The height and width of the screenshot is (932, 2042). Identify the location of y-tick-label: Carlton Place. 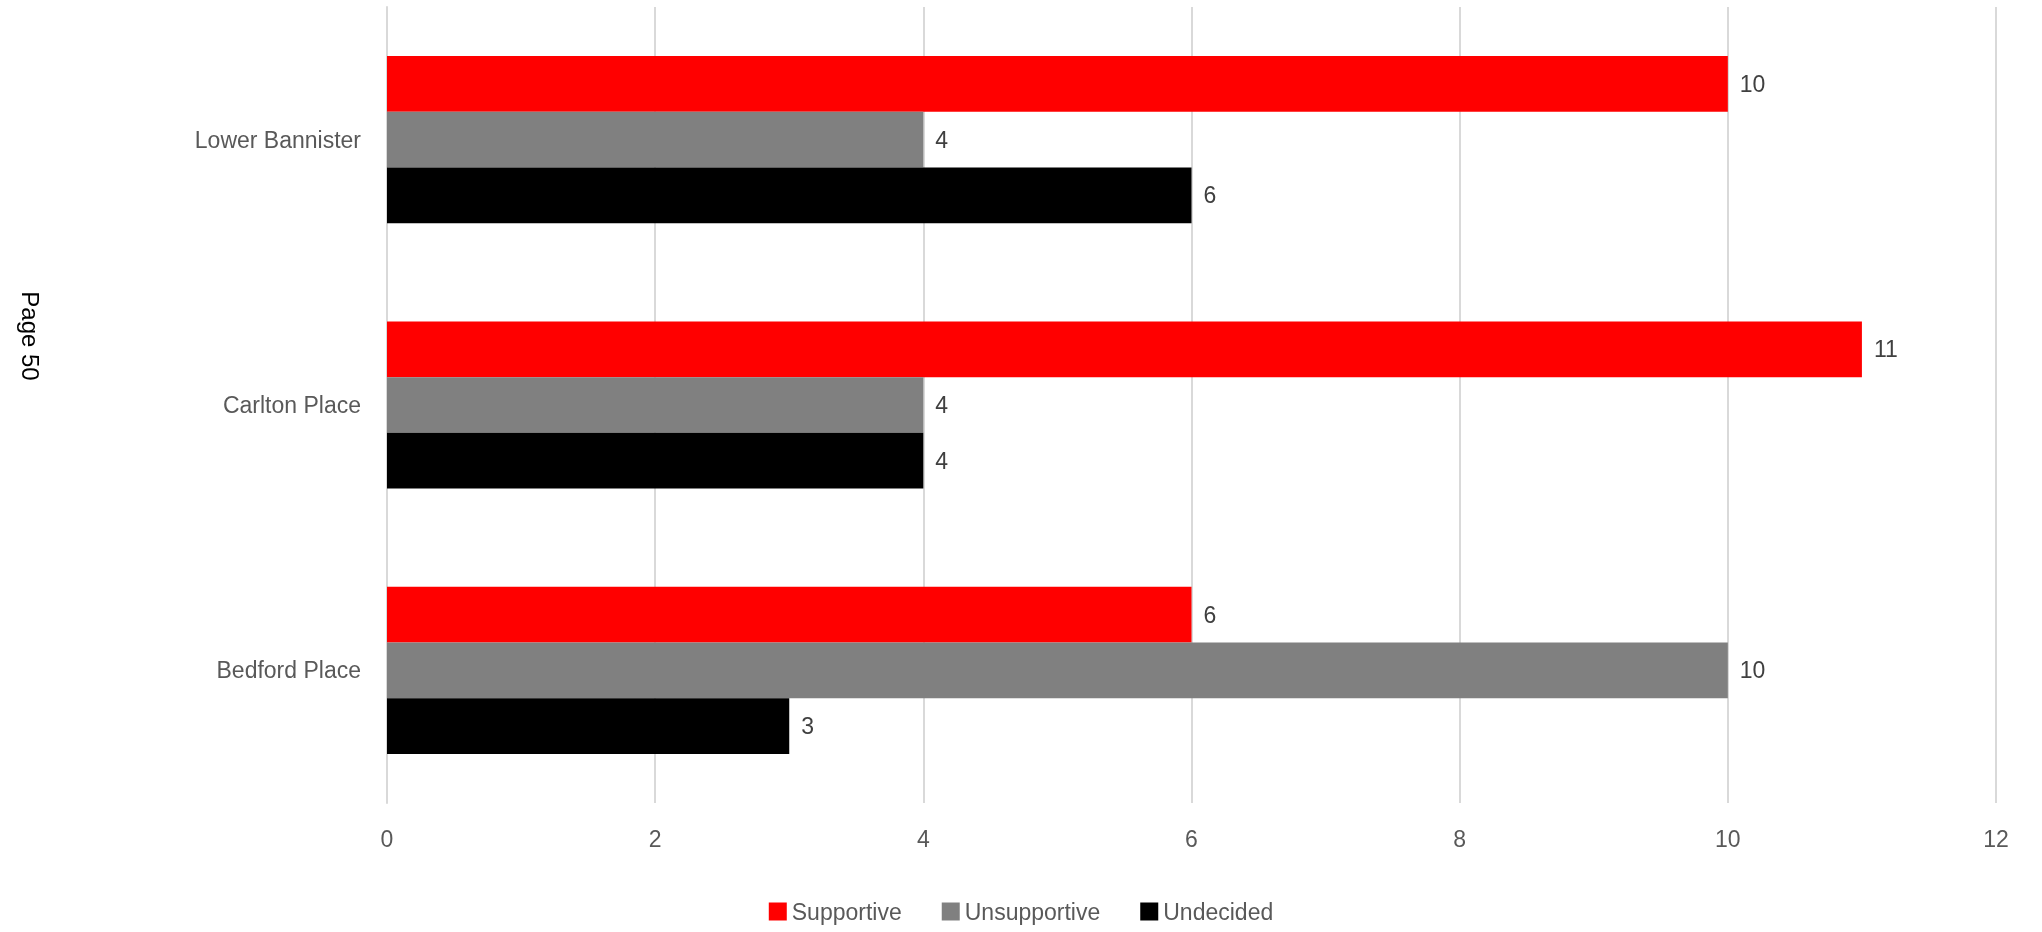
(291, 405).